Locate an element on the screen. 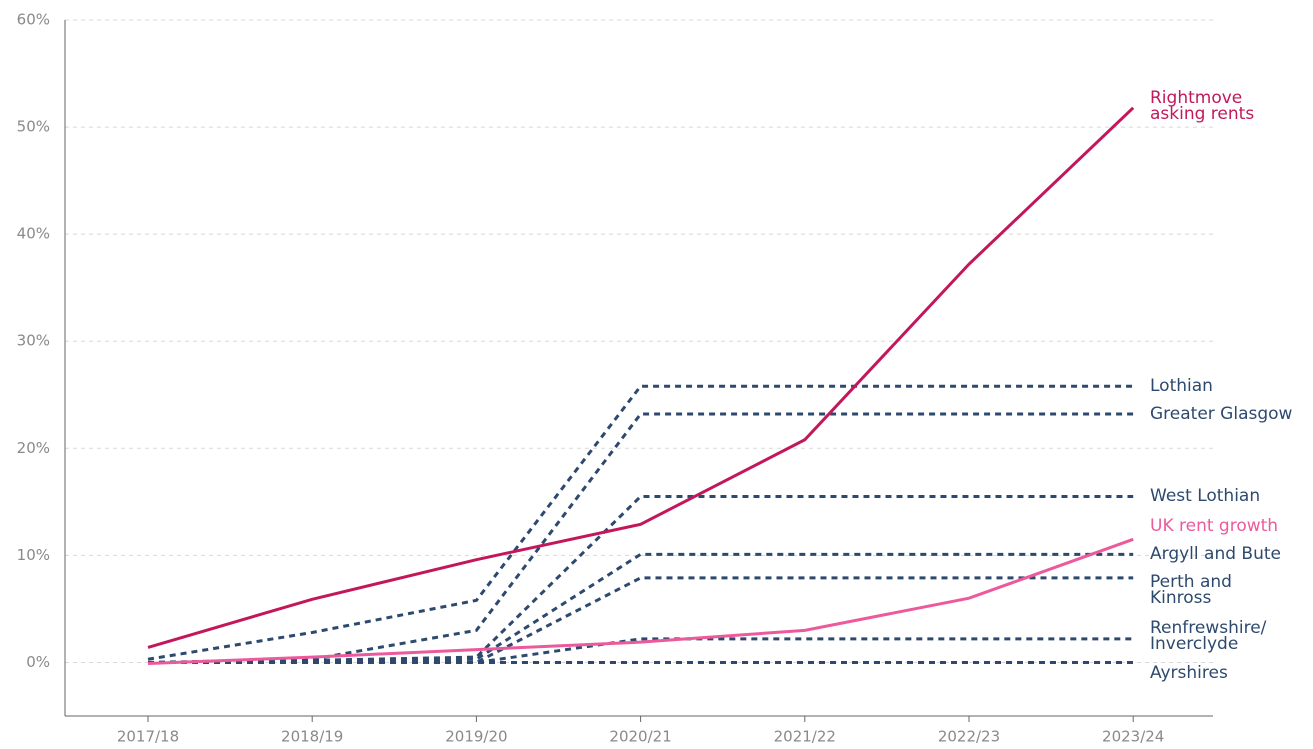 Image resolution: width=1313 pixels, height=749 pixels. series-label: Greater Glasgow is located at coordinates (1221, 414).